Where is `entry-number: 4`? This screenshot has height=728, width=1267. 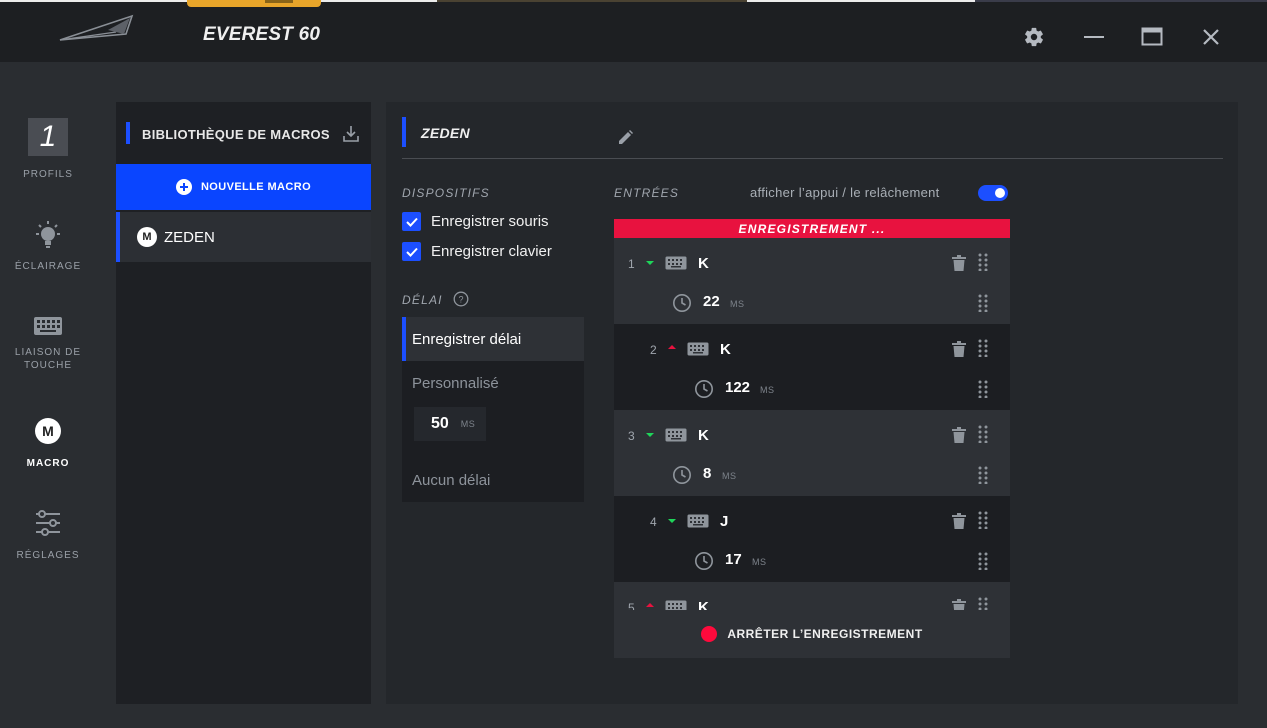
entry-number: 4 is located at coordinates (653, 522).